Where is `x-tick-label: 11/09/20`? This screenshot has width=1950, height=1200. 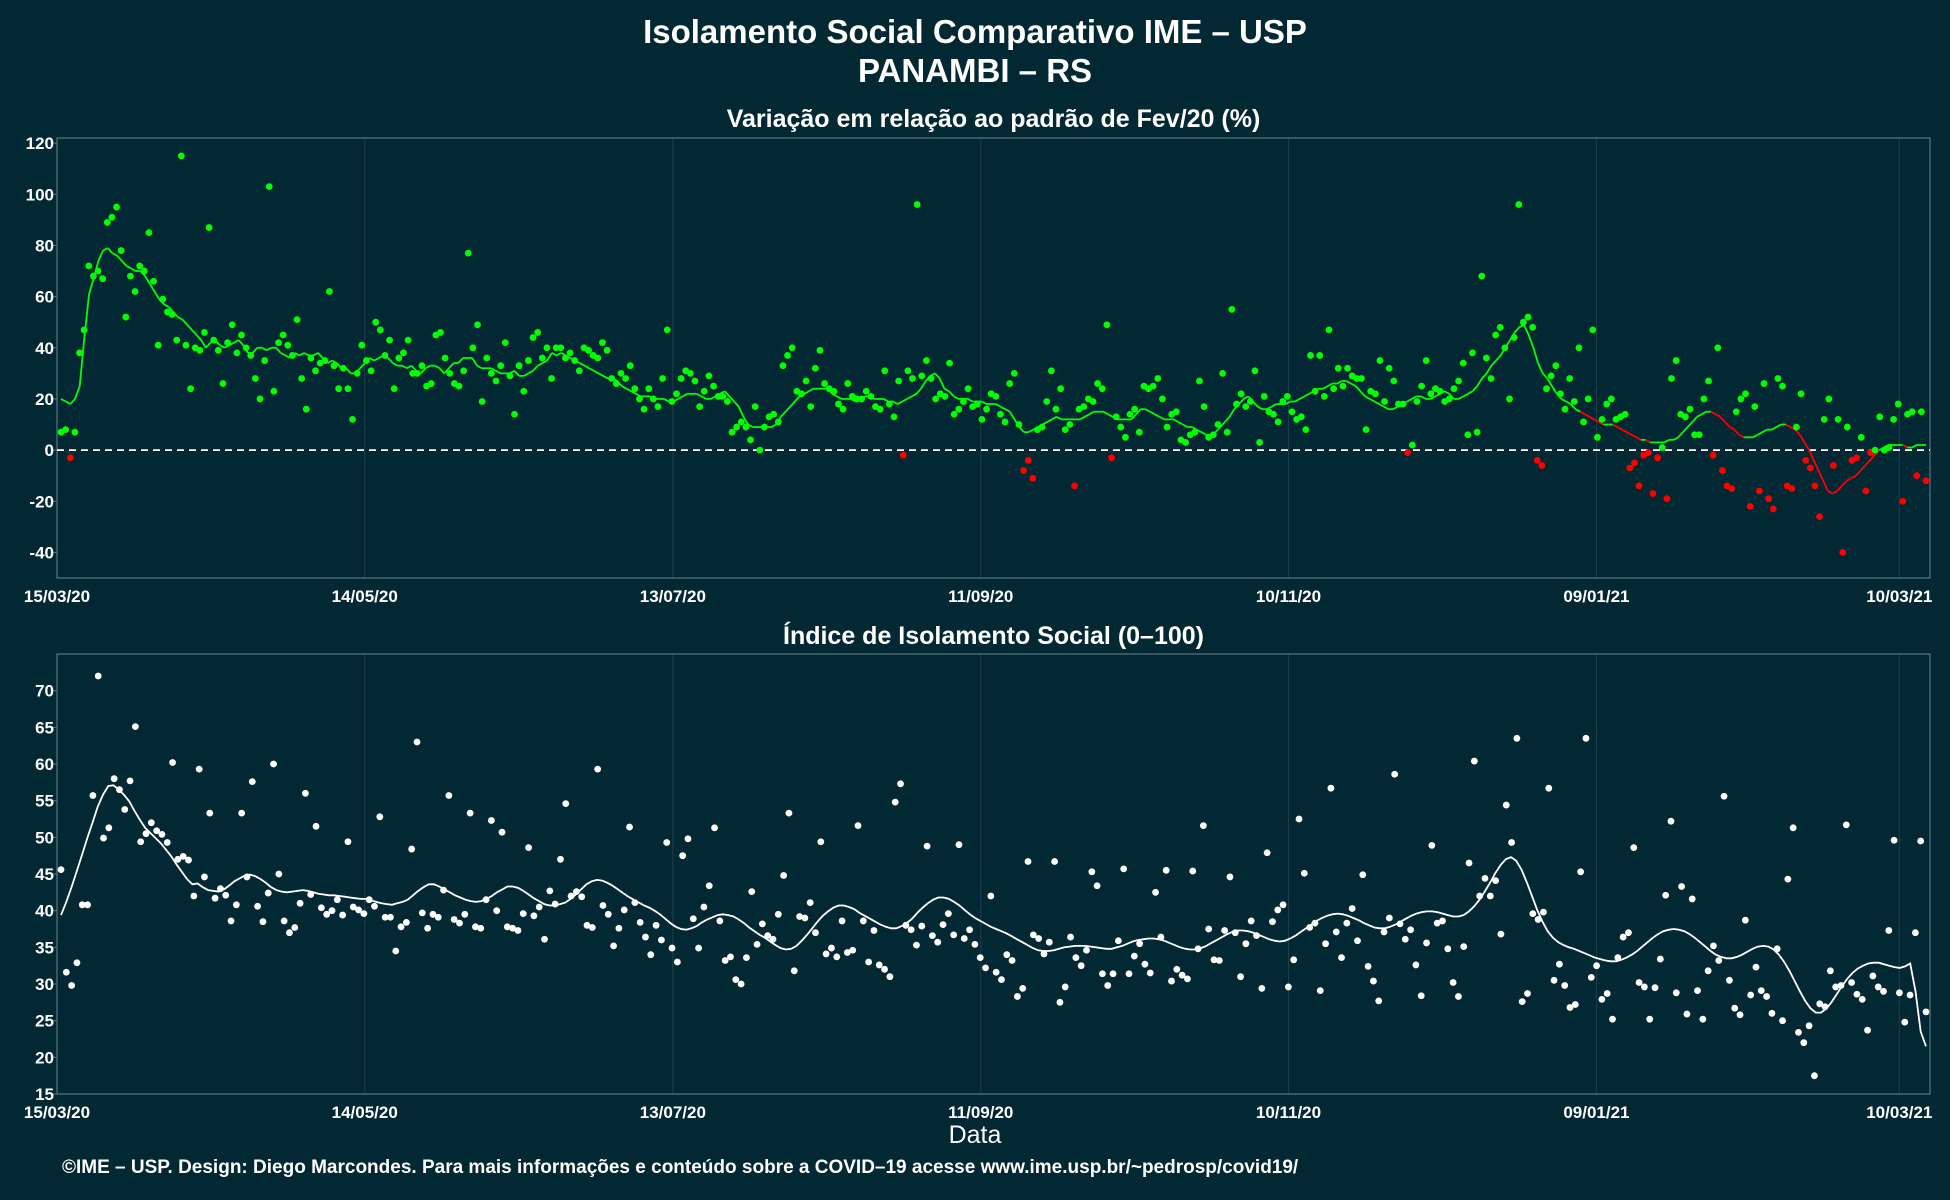
x-tick-label: 11/09/20 is located at coordinates (980, 1112).